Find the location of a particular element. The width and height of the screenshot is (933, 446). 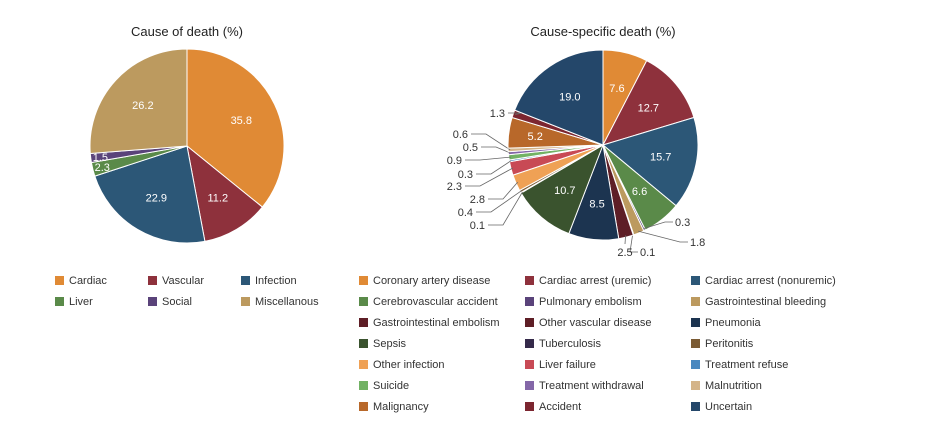

legend-item: Cardiac arrest (nonuremic) is located at coordinates (763, 281).